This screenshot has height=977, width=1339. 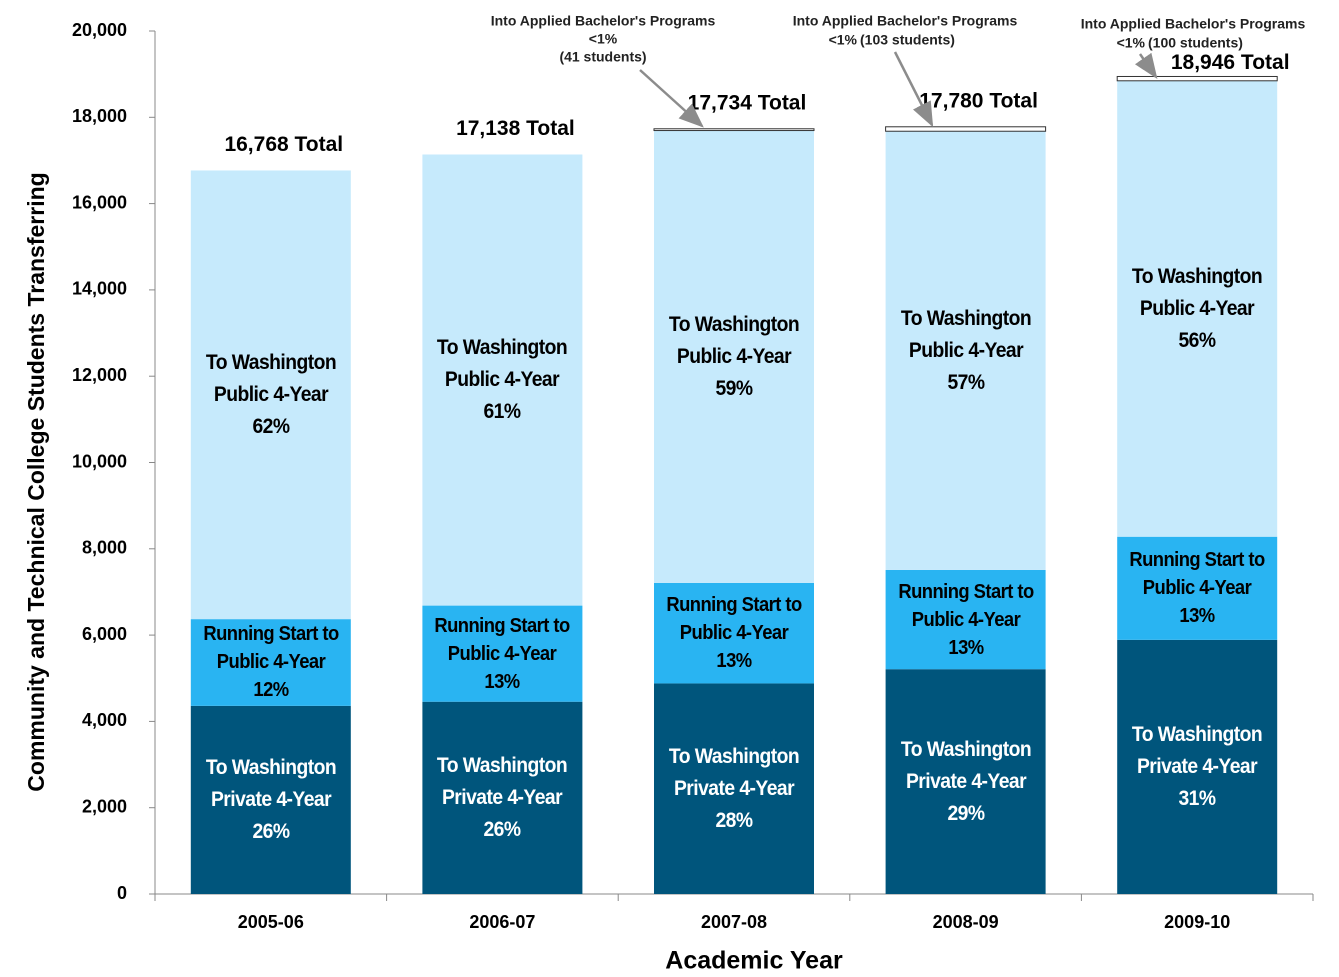 I want to click on segment-label: To Washington Private 4-Year 31%, so click(x=1197, y=767).